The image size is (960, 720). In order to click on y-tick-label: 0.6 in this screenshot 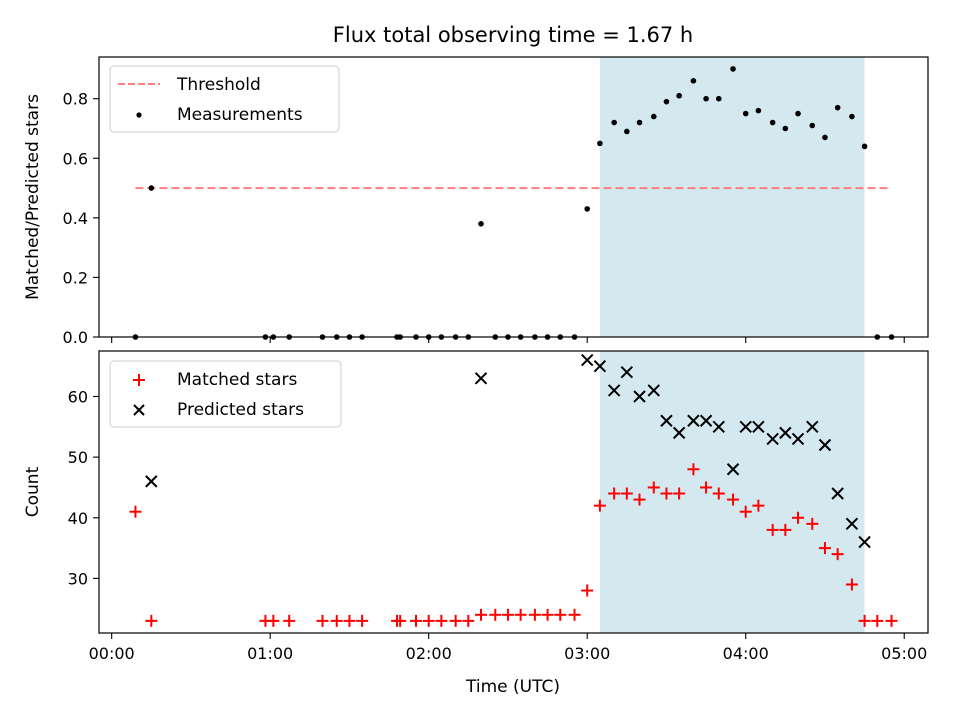, I will do `click(75, 158)`.